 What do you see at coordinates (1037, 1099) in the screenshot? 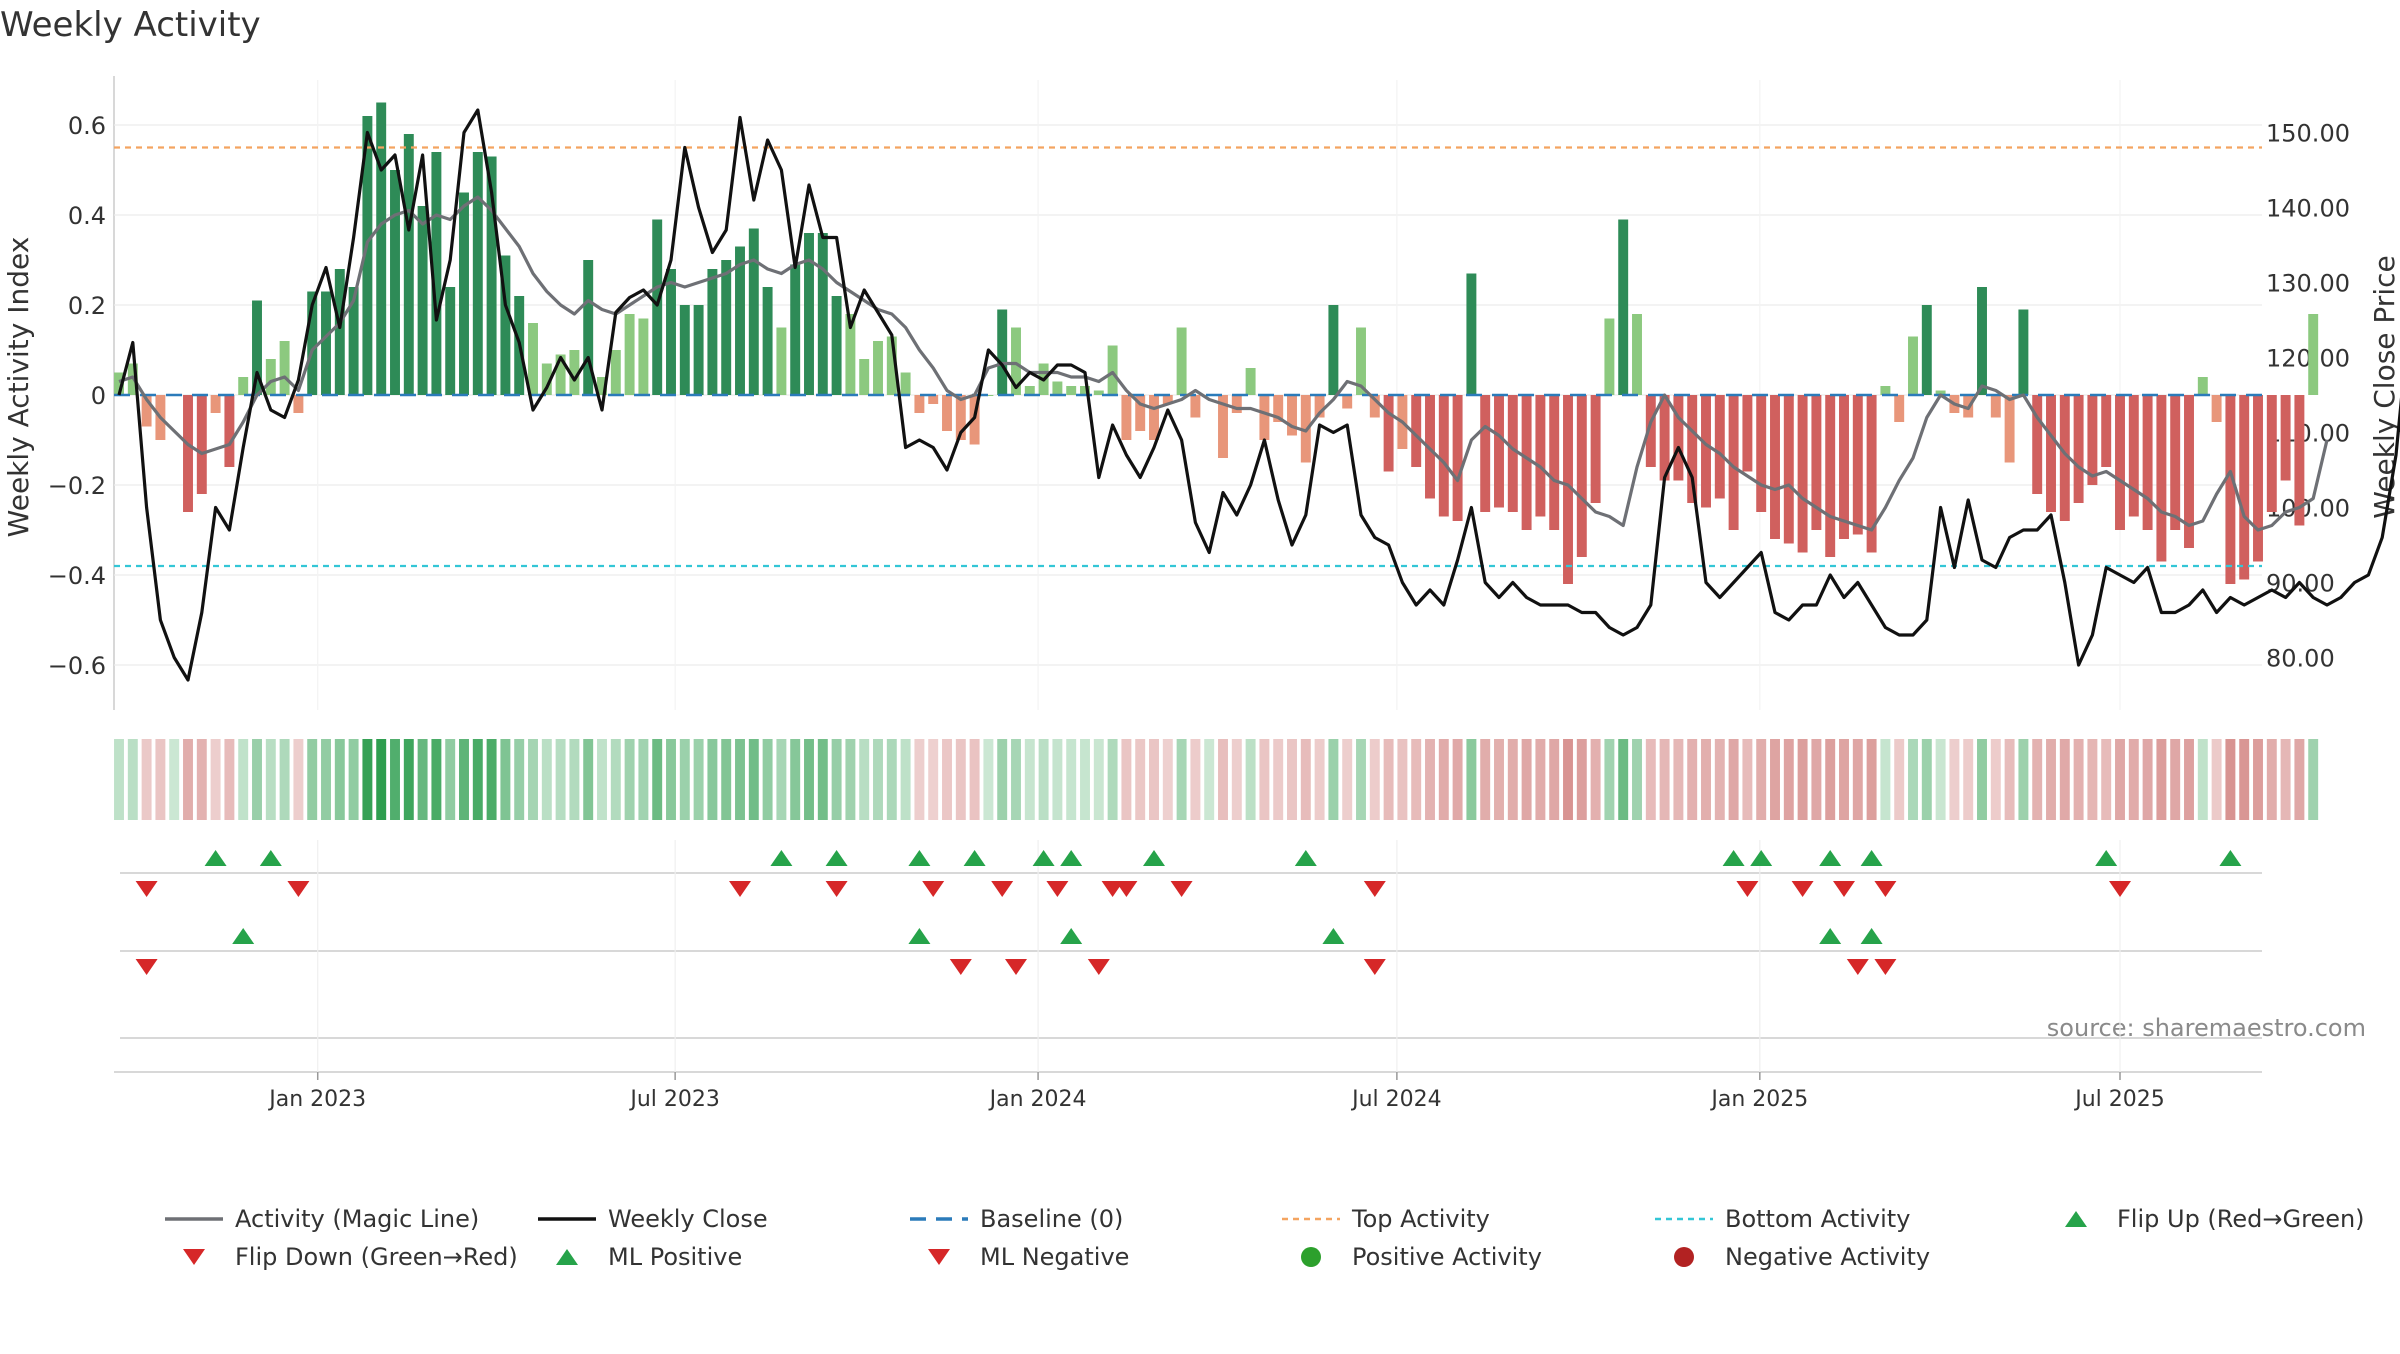
I see `x-tick-label: Jan 2024` at bounding box center [1037, 1099].